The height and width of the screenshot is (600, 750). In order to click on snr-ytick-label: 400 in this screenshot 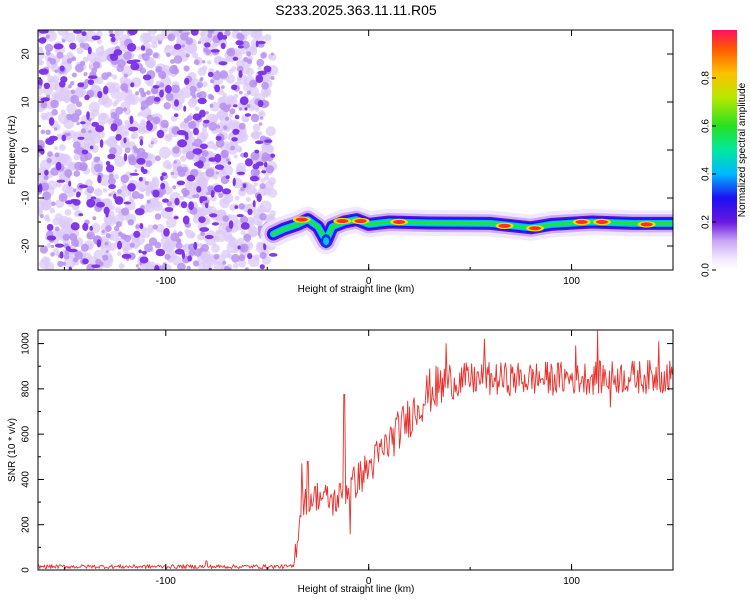, I will do `click(26, 479)`.